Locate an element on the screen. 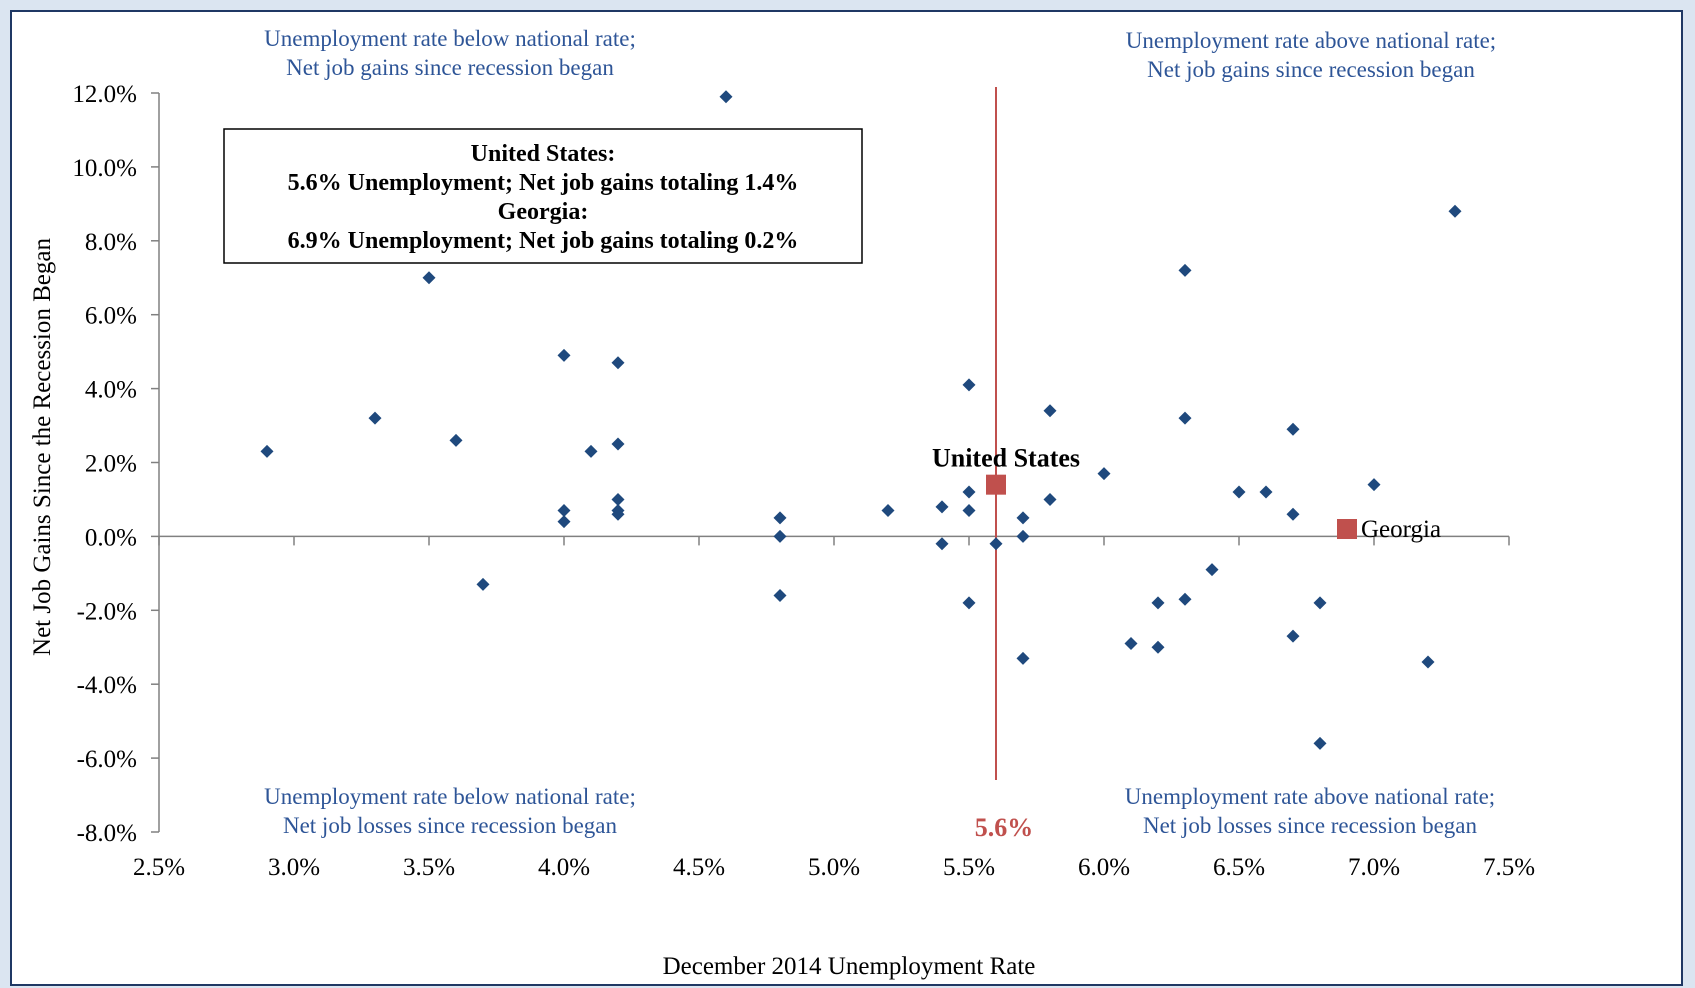 Image resolution: width=1695 pixels, height=988 pixels. x-axis-title: December 2014 Unemployment Rate is located at coordinates (849, 966).